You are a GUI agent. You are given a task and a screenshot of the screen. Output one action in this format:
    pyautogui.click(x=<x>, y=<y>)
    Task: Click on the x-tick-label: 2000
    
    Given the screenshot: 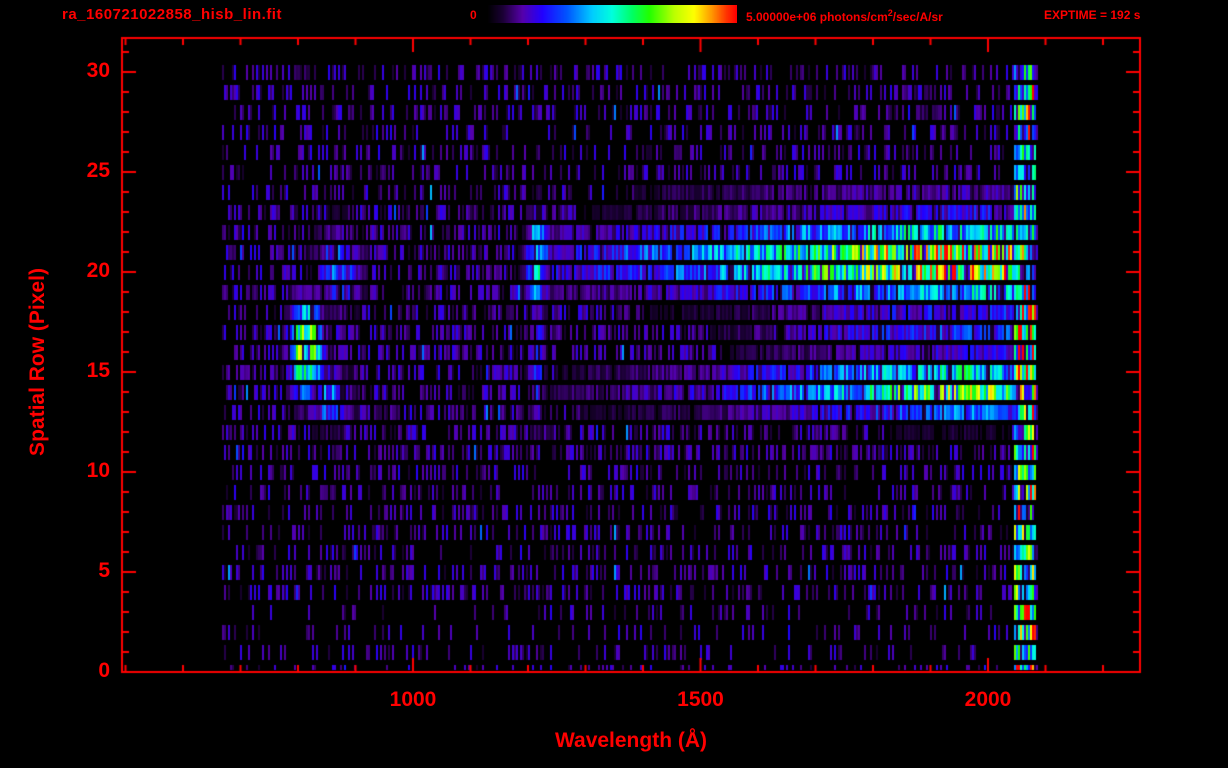 What is the action you would take?
    pyautogui.click(x=988, y=699)
    